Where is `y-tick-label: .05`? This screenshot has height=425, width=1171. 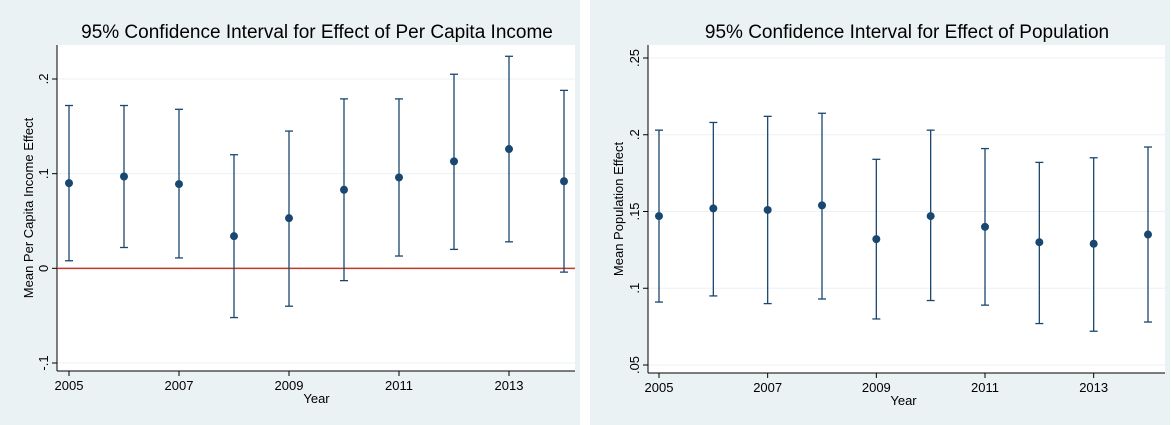 y-tick-label: .05 is located at coordinates (634, 365).